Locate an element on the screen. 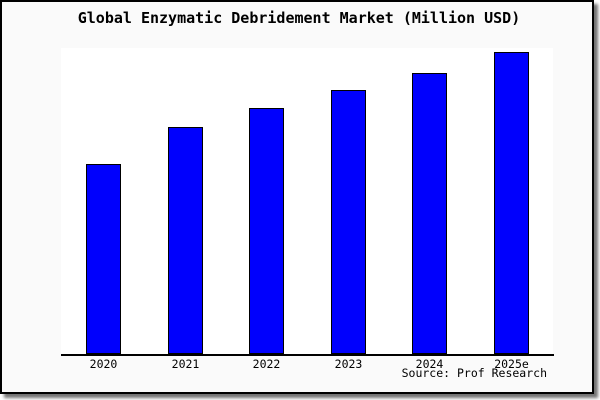 This screenshot has height=400, width=600. x-tick-label: 2023 is located at coordinates (348, 364).